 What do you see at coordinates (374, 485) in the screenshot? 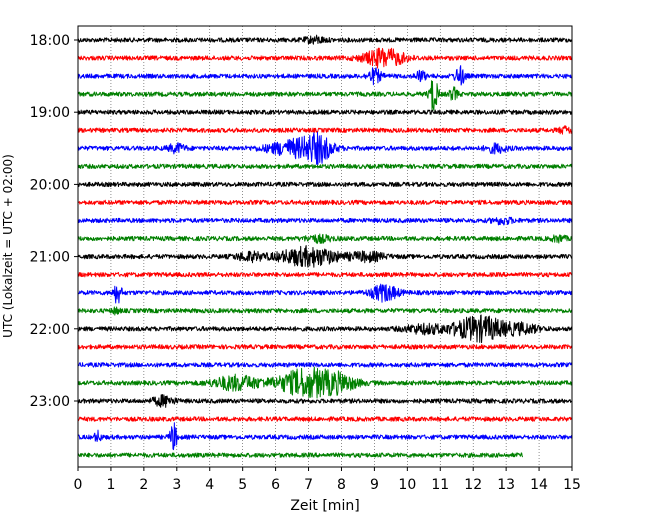
I see `x-tick-label-9: 9` at bounding box center [374, 485].